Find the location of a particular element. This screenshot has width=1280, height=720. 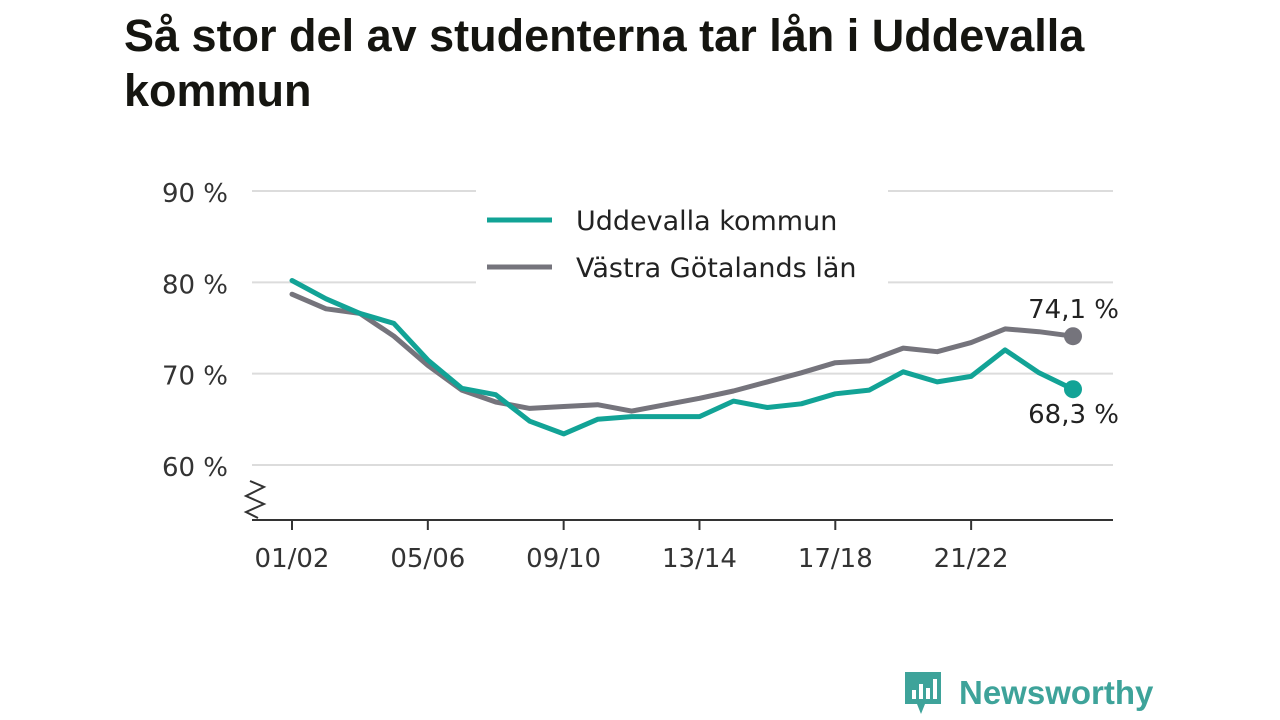

x-tick-label: 05/06 is located at coordinates (427, 559).